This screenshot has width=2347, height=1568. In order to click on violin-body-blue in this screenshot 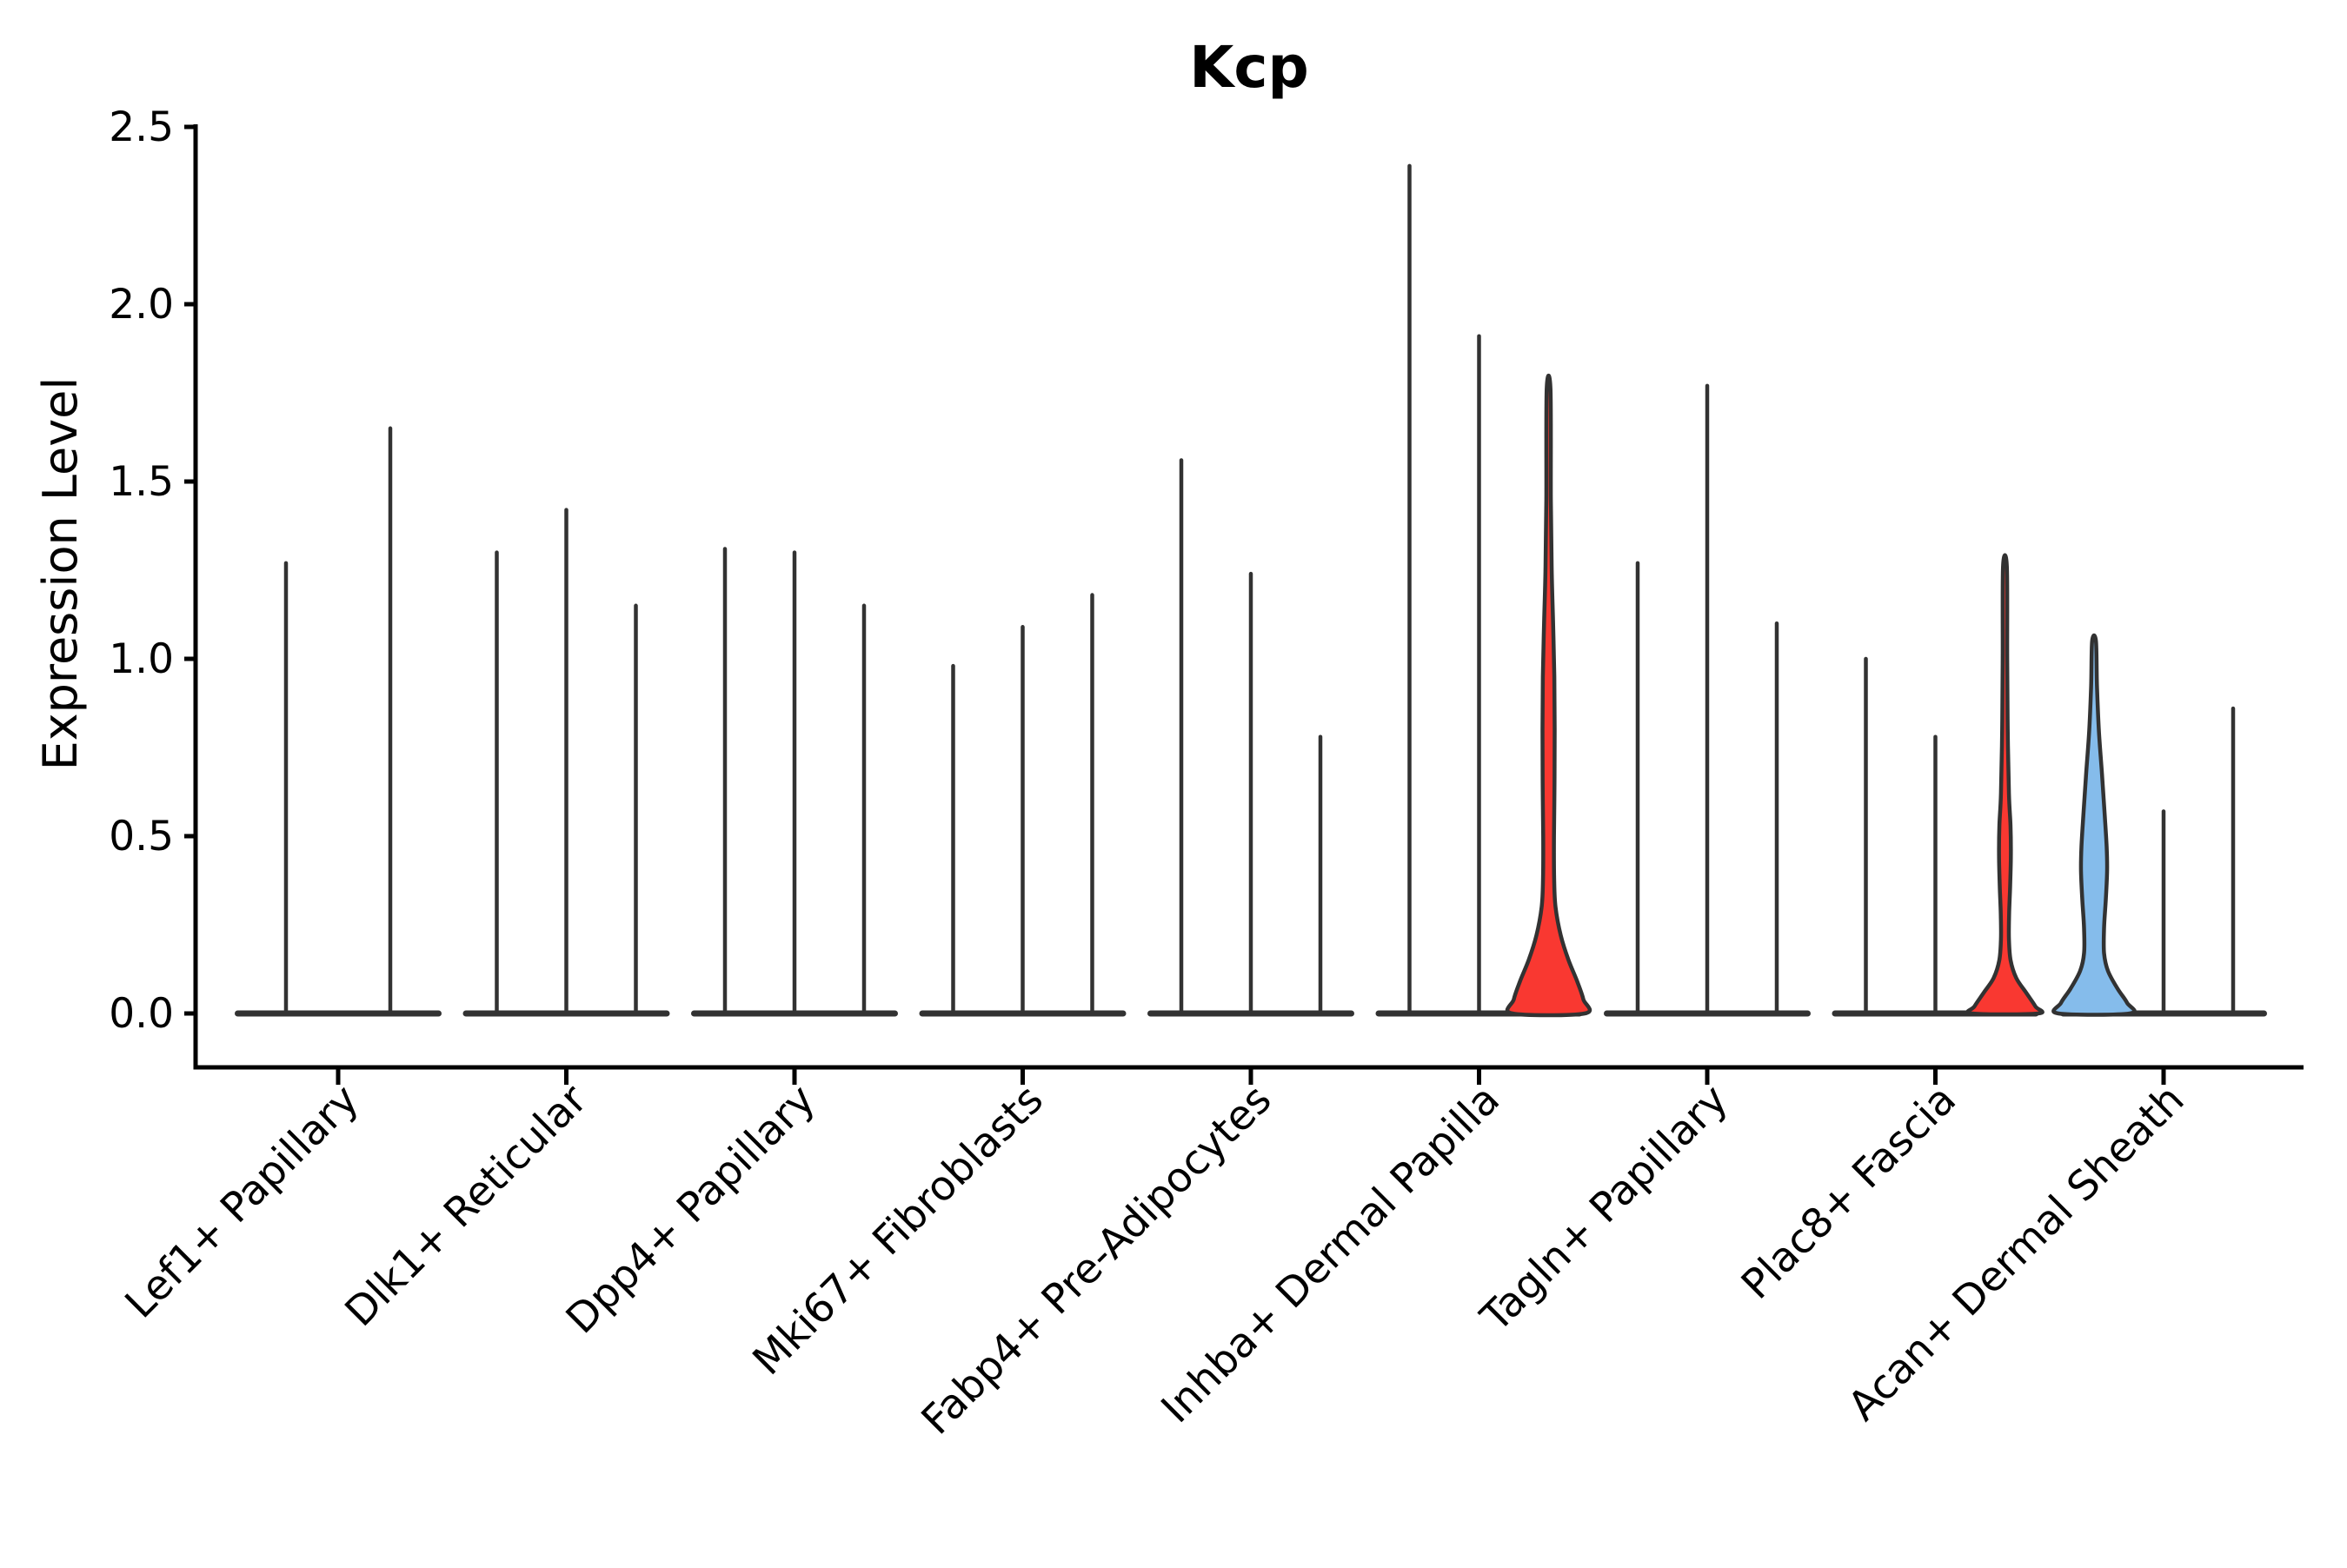, I will do `click(2094, 825)`.